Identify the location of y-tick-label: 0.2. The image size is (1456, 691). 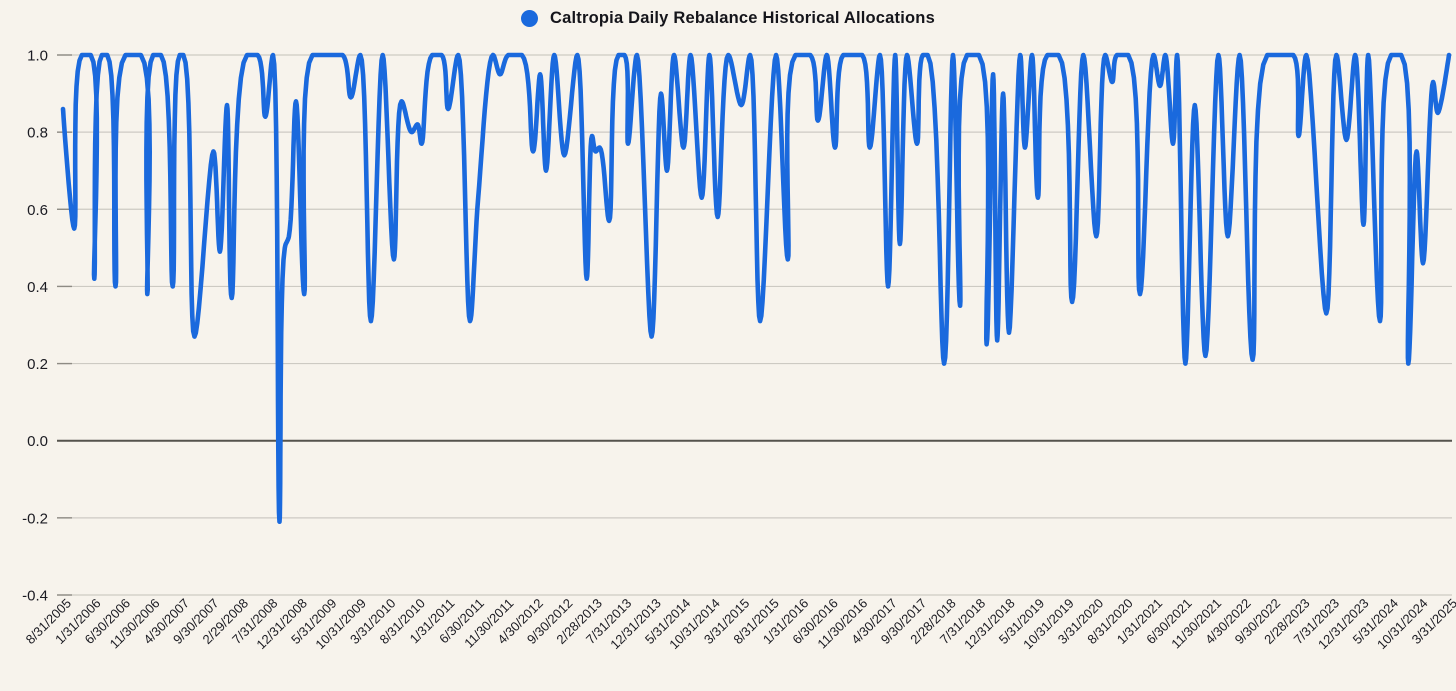
(37, 364).